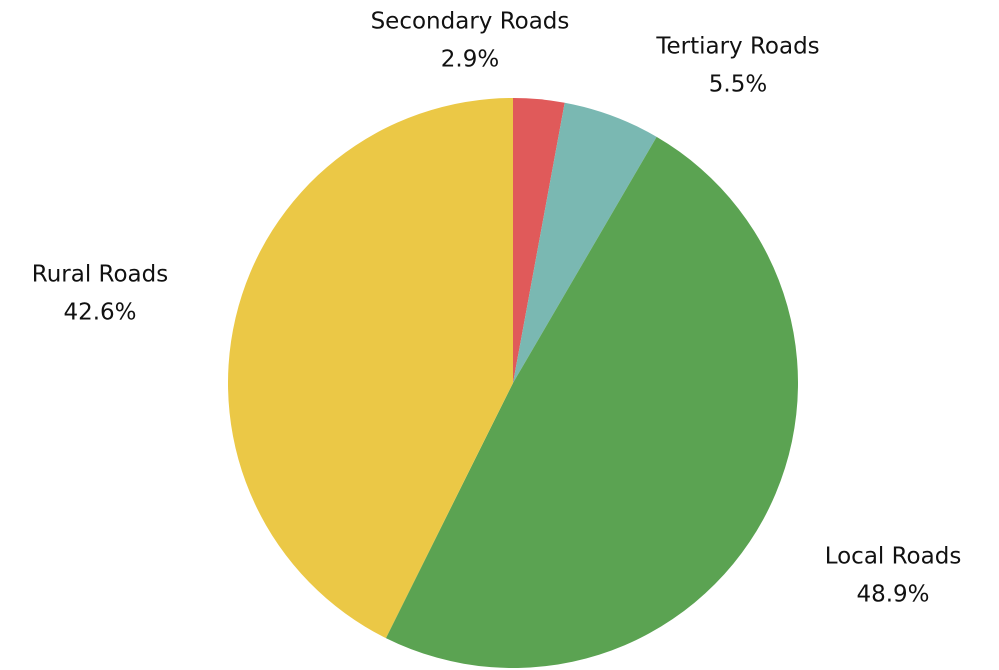 Image resolution: width=999 pixels, height=670 pixels. What do you see at coordinates (470, 60) in the screenshot?
I see `slice-value-label: 2.9%` at bounding box center [470, 60].